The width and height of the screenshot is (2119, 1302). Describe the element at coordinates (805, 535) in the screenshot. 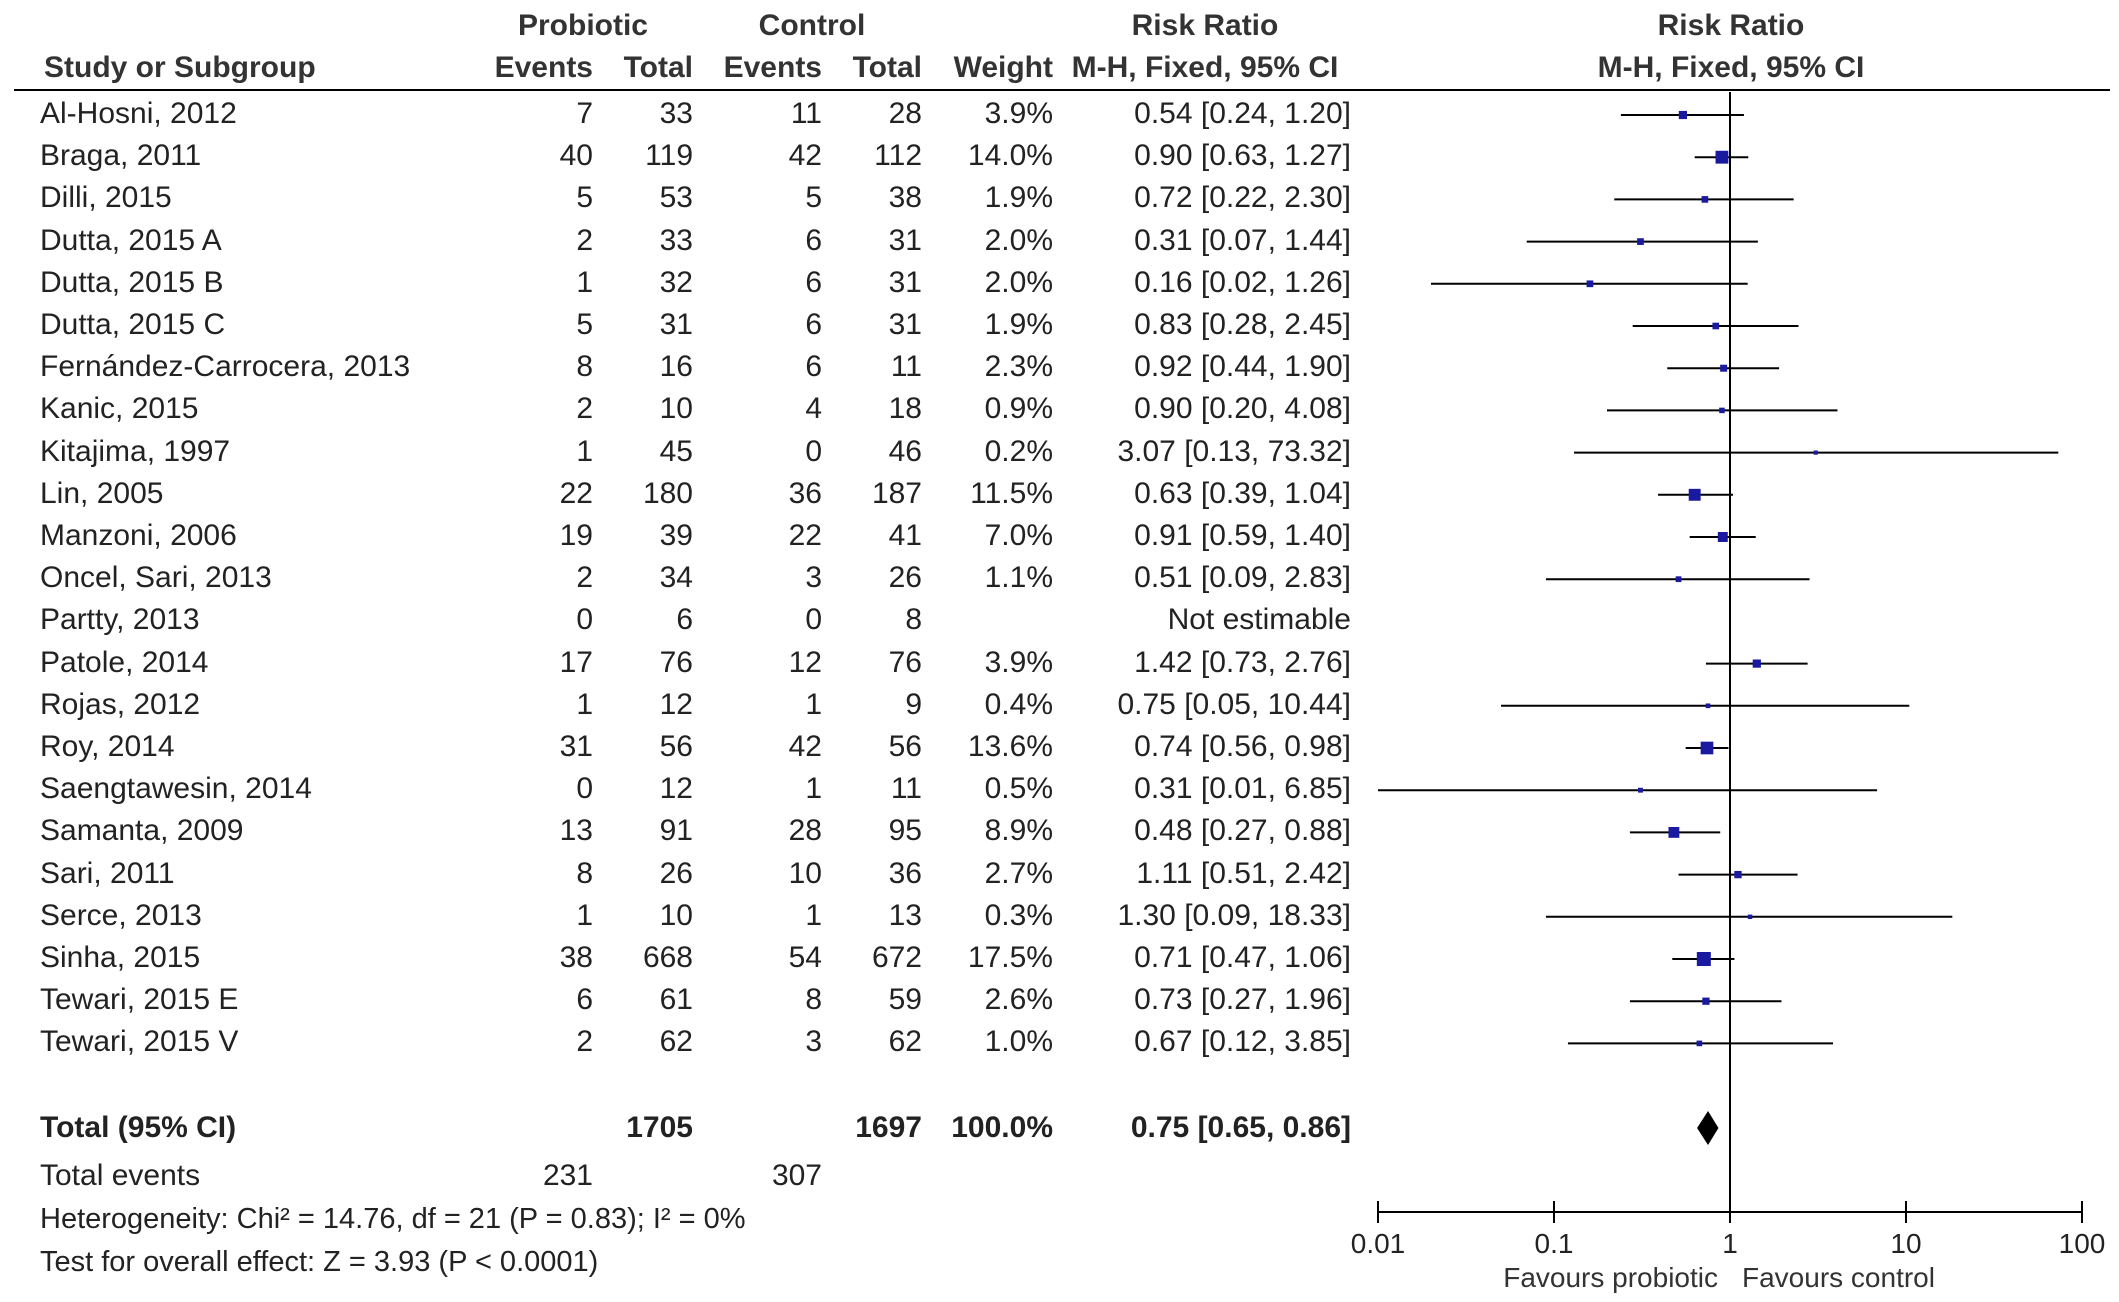

I see `events-control: 22` at that location.